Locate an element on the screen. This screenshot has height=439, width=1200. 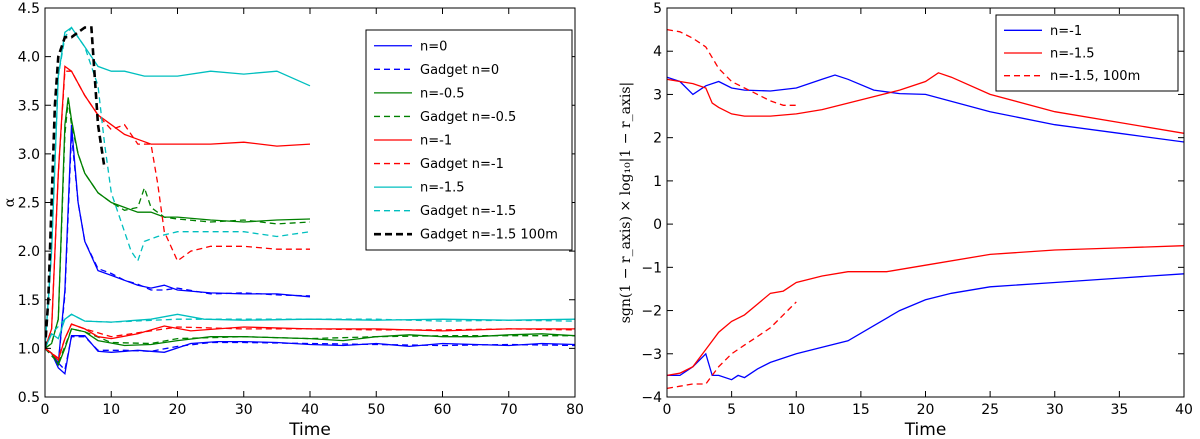
series-line-n--0.5-lower is located at coordinates (310, 347).